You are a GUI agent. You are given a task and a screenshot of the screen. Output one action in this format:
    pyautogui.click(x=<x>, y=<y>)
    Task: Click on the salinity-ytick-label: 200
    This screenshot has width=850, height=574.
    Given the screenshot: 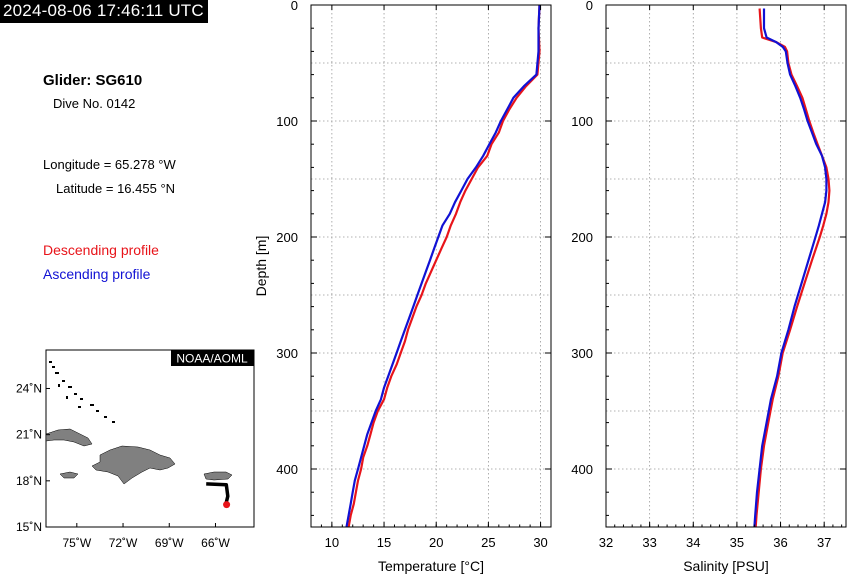 What is the action you would take?
    pyautogui.click(x=582, y=237)
    